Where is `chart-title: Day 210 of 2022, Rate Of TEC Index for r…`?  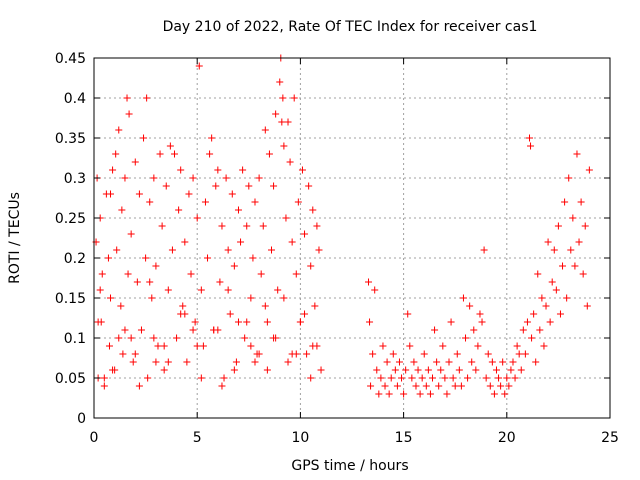 chart-title: Day 210 of 2022, Rate Of TEC Index for r… is located at coordinates (350, 27).